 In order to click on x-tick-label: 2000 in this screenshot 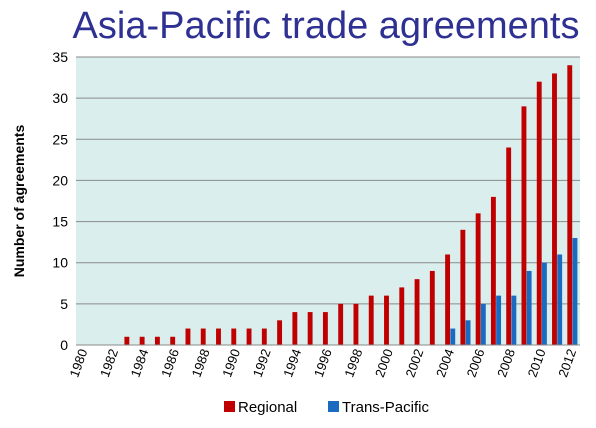, I will do `click(384, 363)`.